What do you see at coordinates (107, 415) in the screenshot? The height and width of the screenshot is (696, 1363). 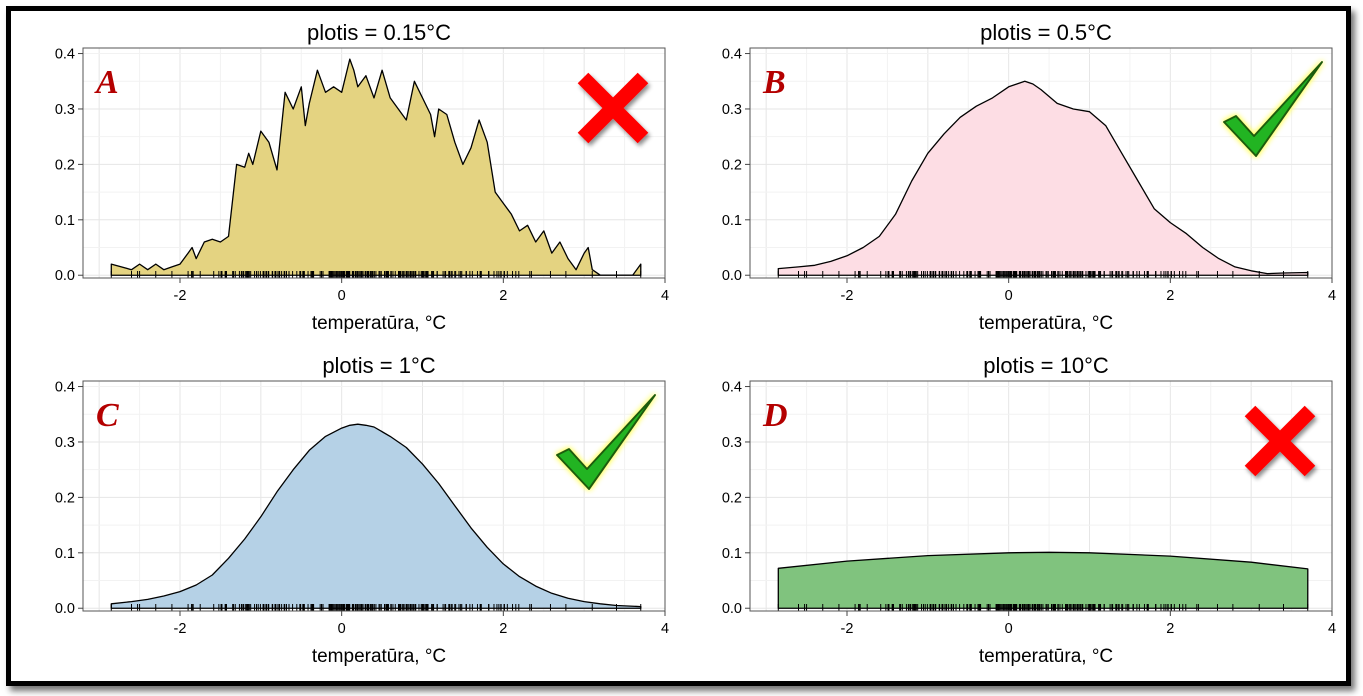 I see `panel-letter: C` at bounding box center [107, 415].